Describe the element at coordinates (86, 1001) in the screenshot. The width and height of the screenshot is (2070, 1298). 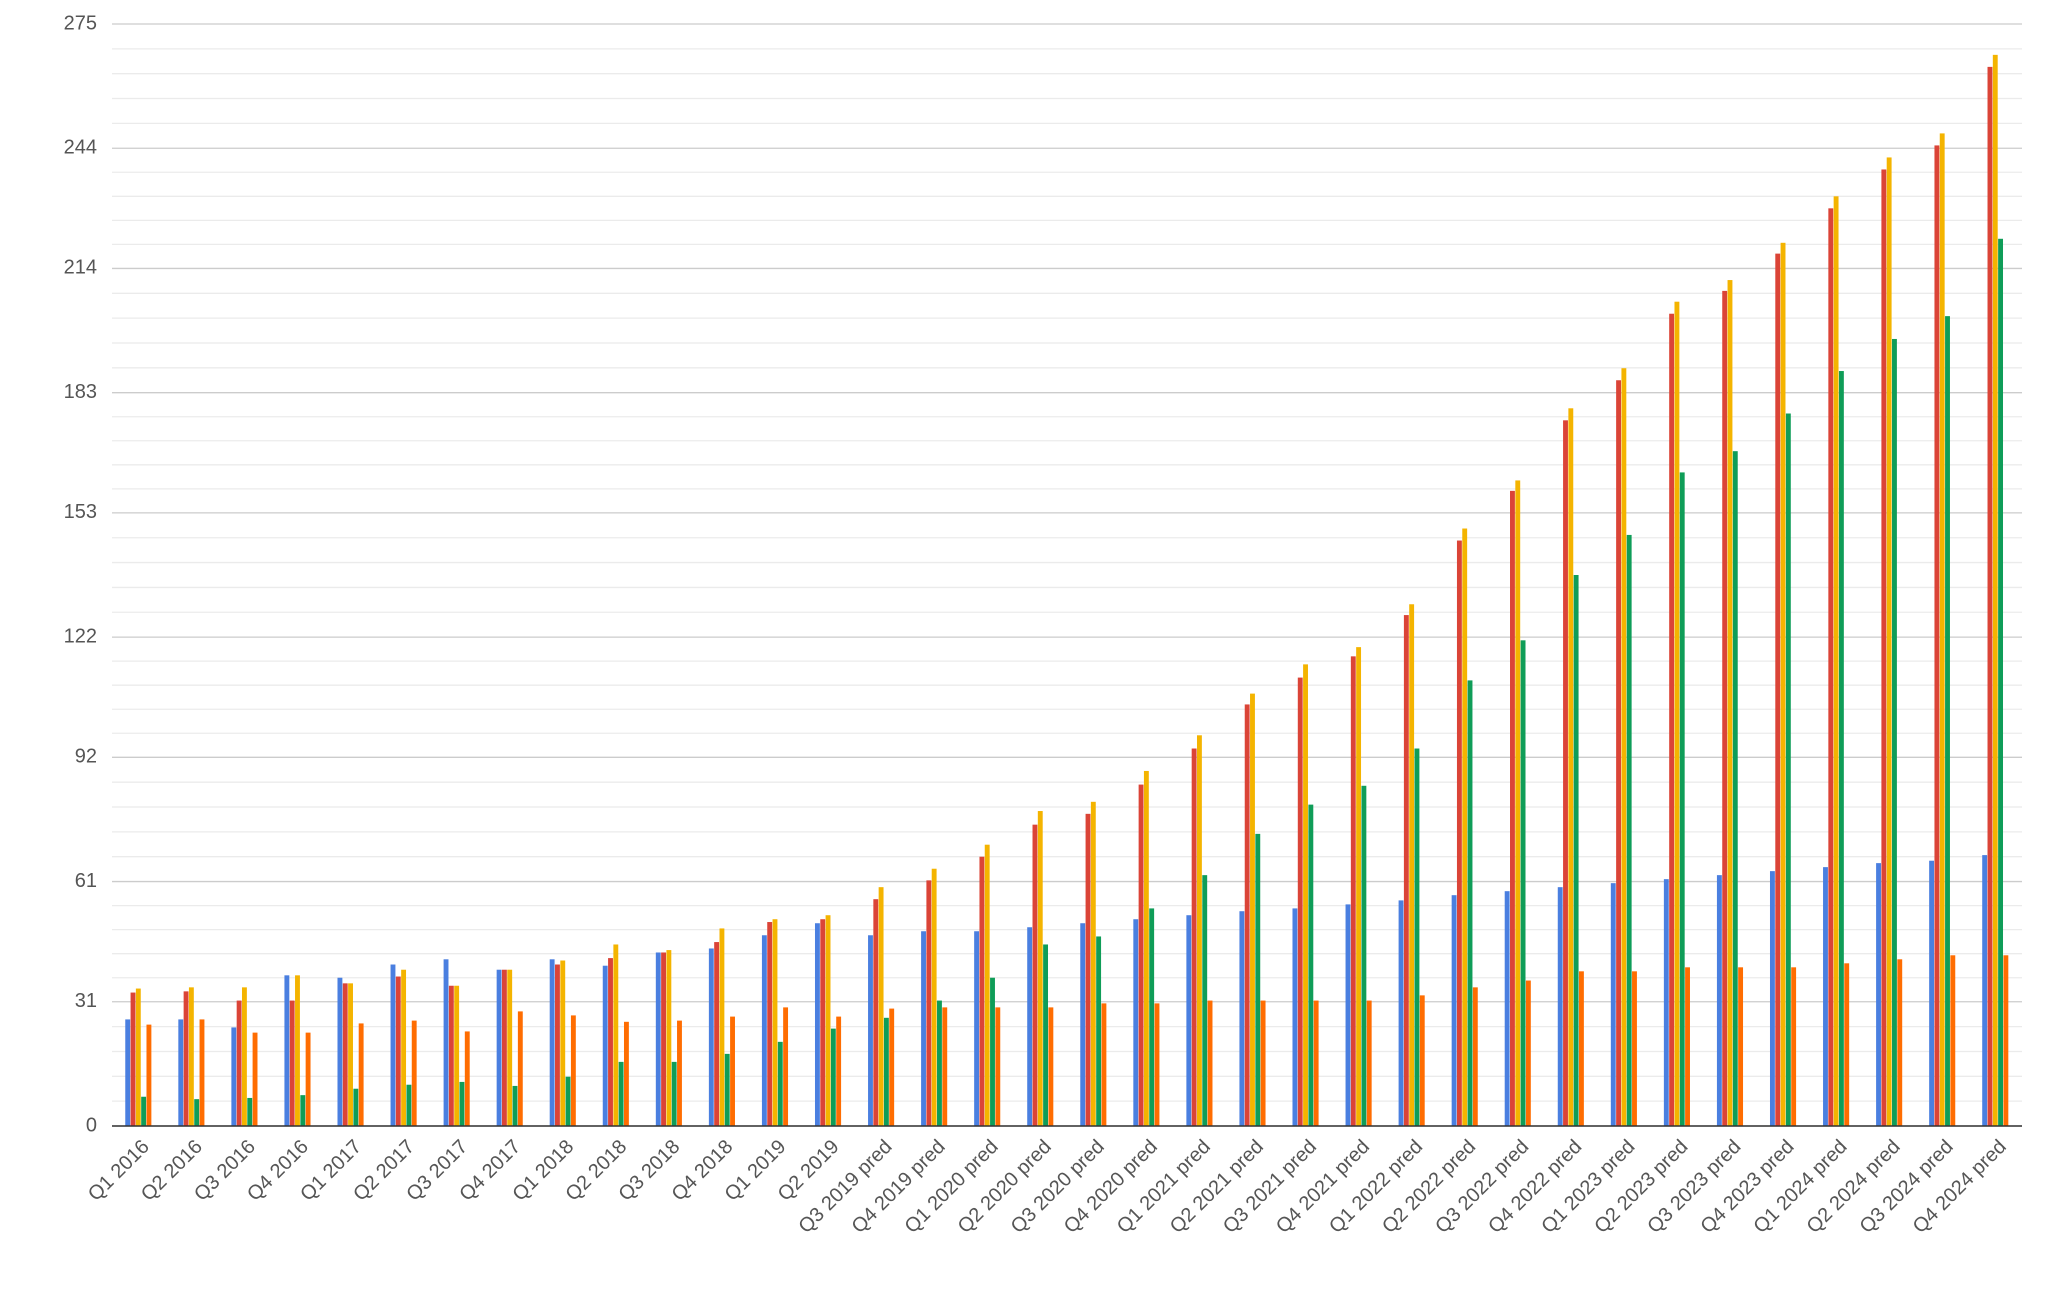
I see `y-tick-label: 31` at that location.